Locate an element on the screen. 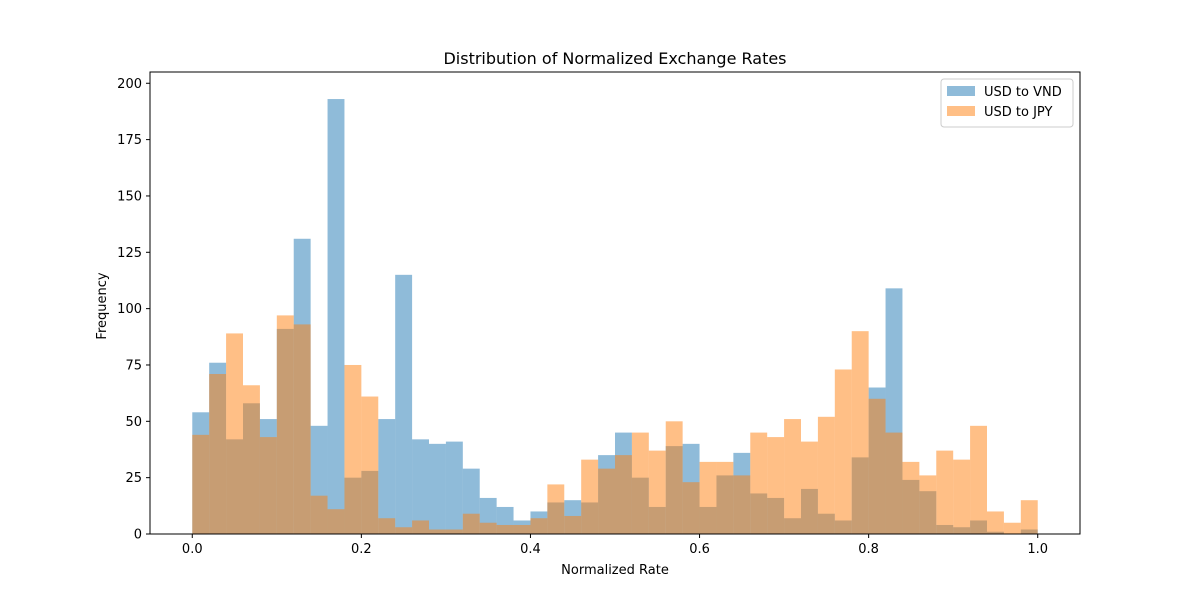  x-tick-label: 1.0 is located at coordinates (1037, 549).